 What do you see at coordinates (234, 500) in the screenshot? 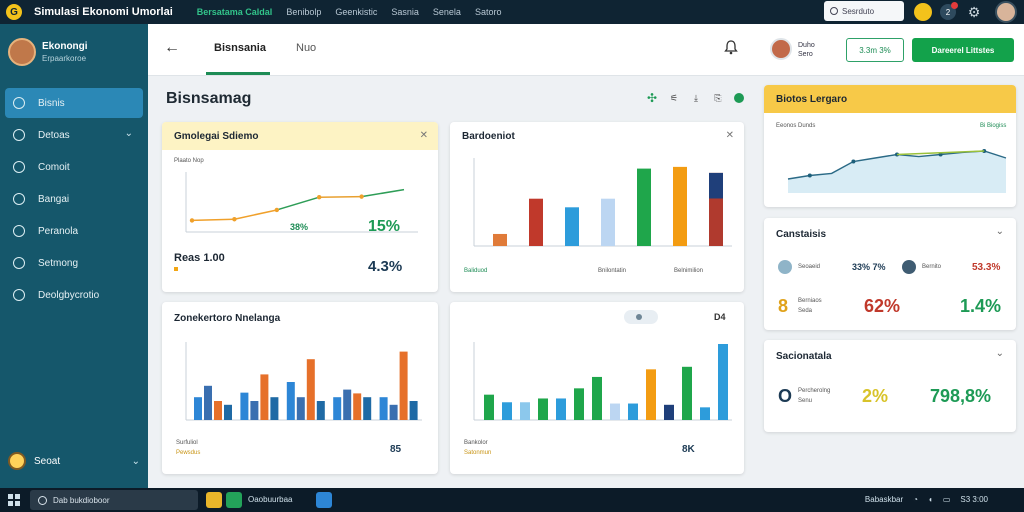
I see `spreadsheet-app-icon` at bounding box center [234, 500].